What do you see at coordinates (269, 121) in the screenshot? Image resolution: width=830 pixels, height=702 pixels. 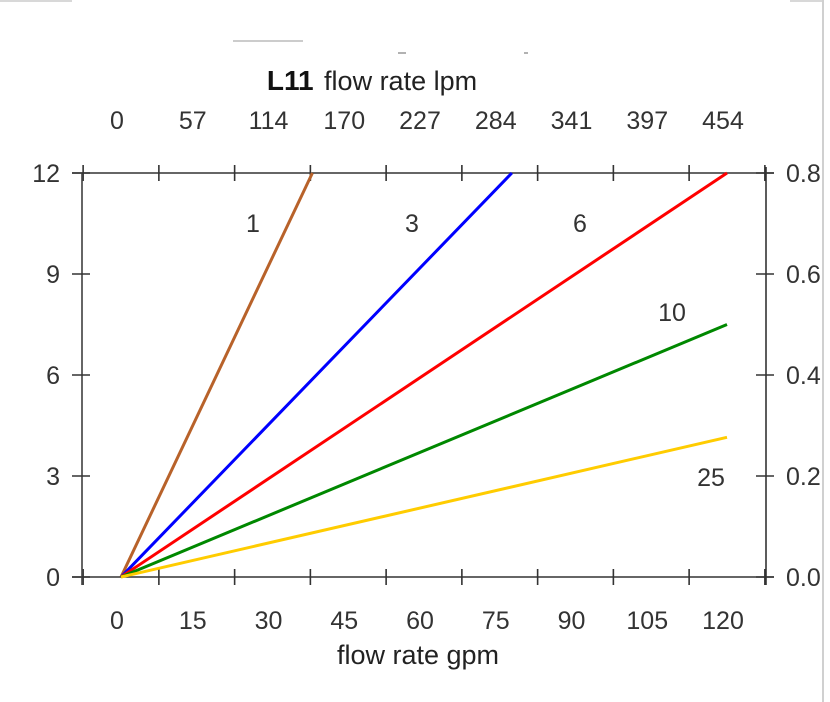 I see `x-top-tick-label: 114` at bounding box center [269, 121].